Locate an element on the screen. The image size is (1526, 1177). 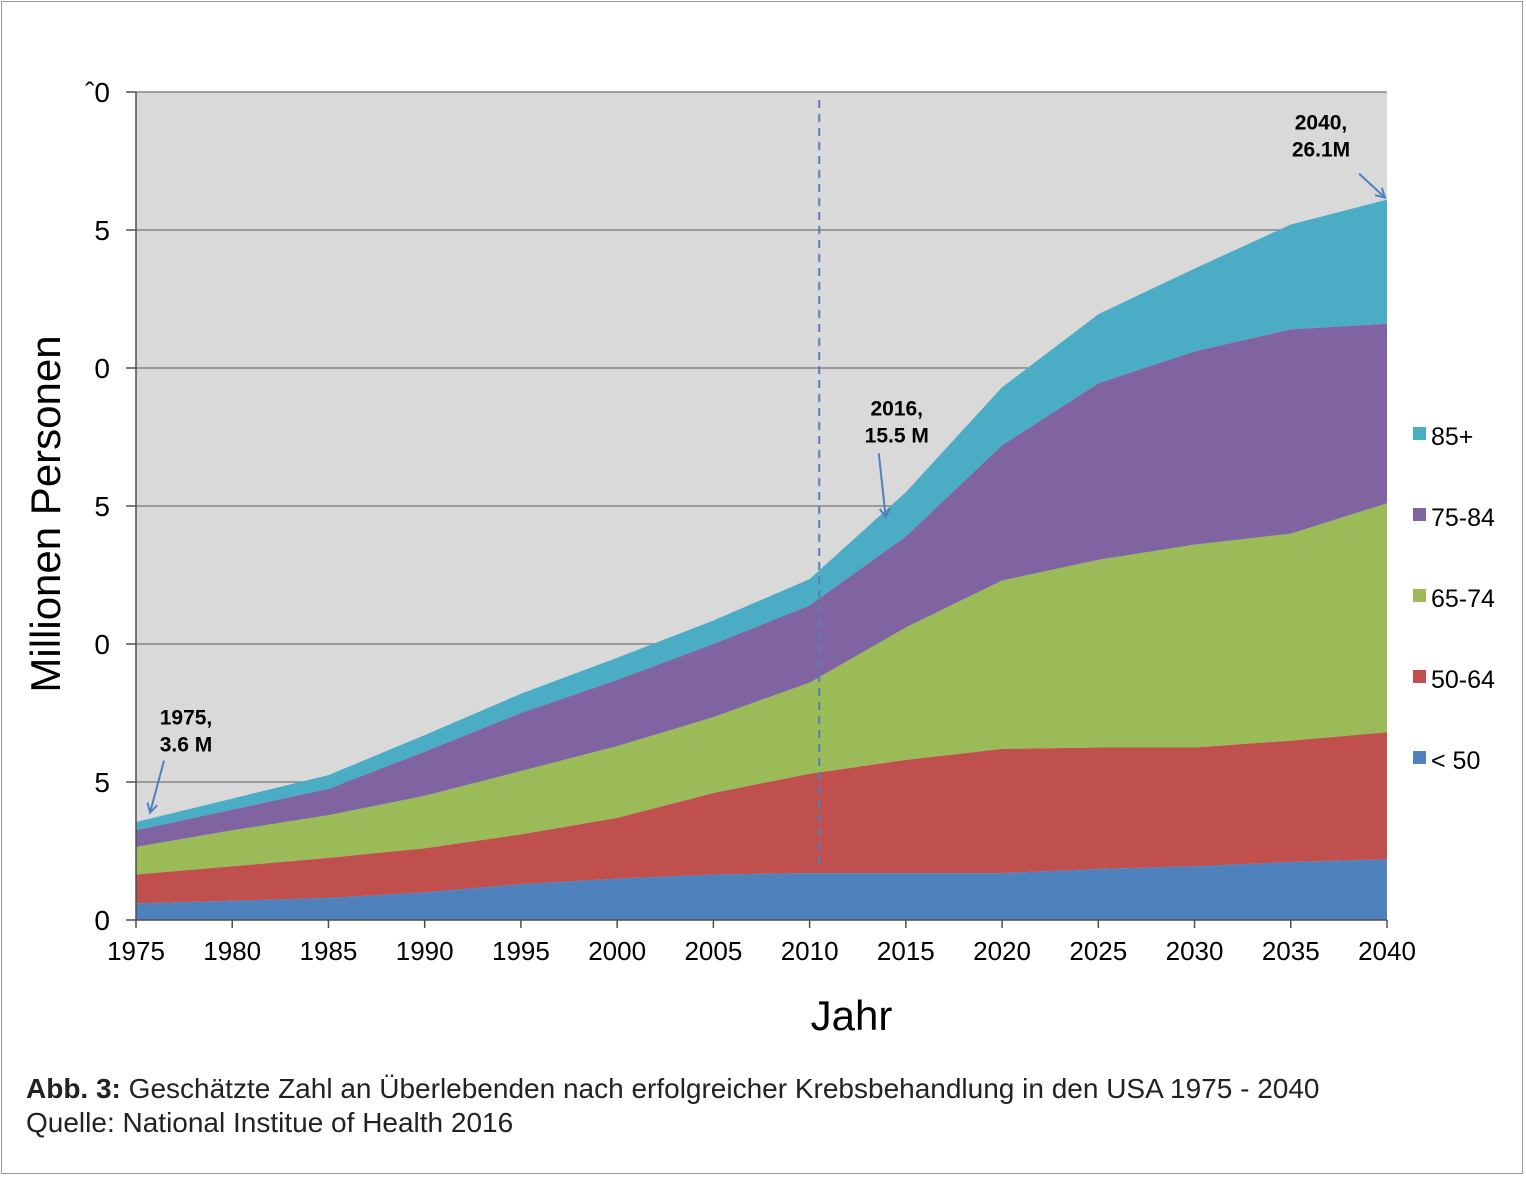
caption-source: Quelle: National Institue of Health 2016 is located at coordinates (270, 1122).